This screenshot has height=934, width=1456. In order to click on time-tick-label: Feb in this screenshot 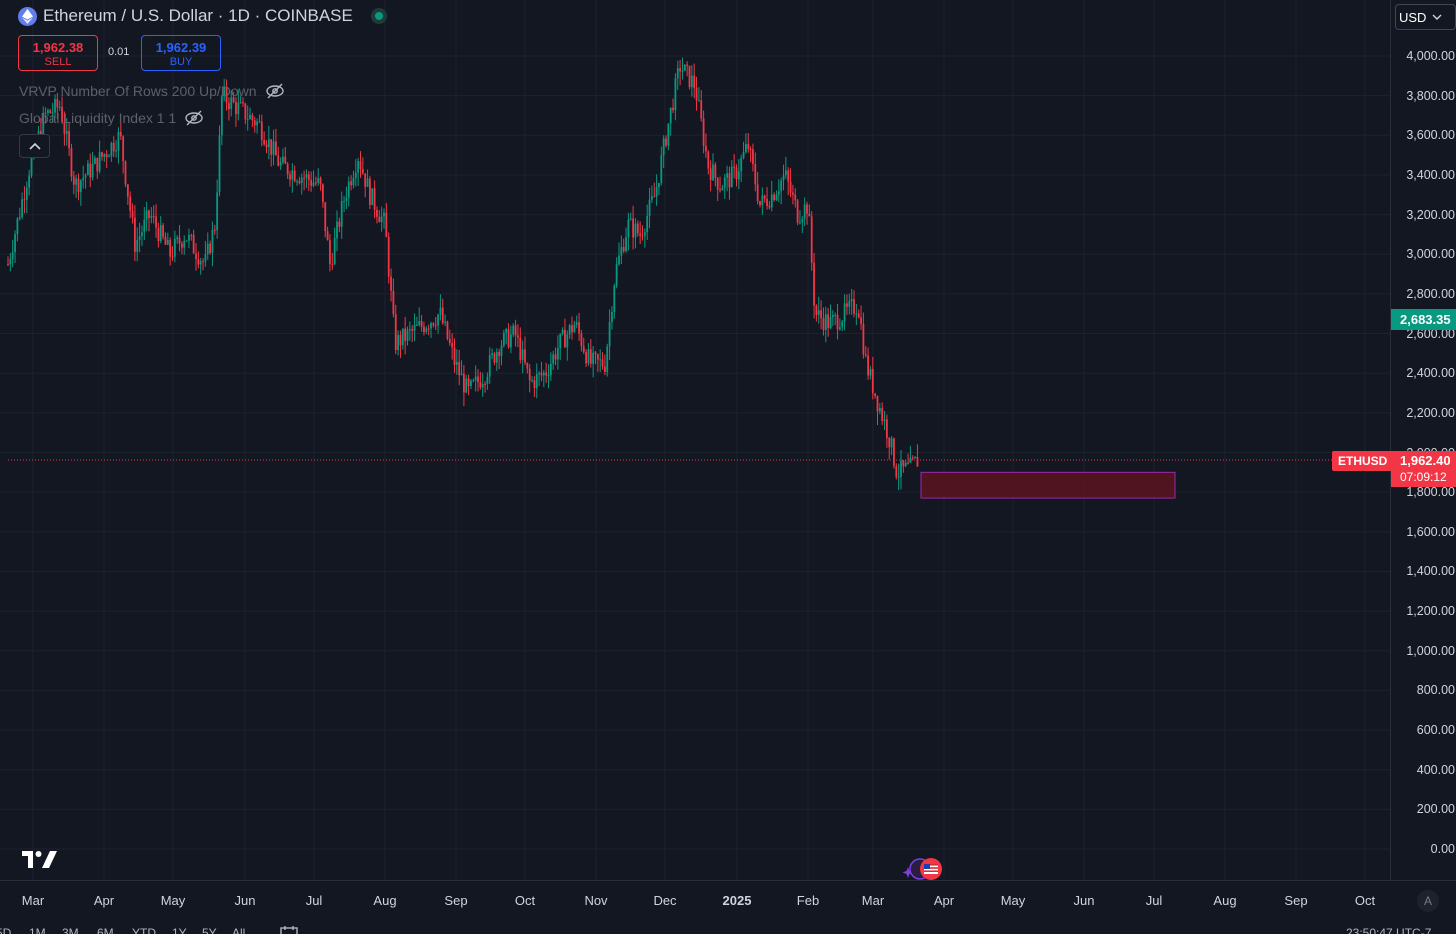, I will do `click(808, 900)`.